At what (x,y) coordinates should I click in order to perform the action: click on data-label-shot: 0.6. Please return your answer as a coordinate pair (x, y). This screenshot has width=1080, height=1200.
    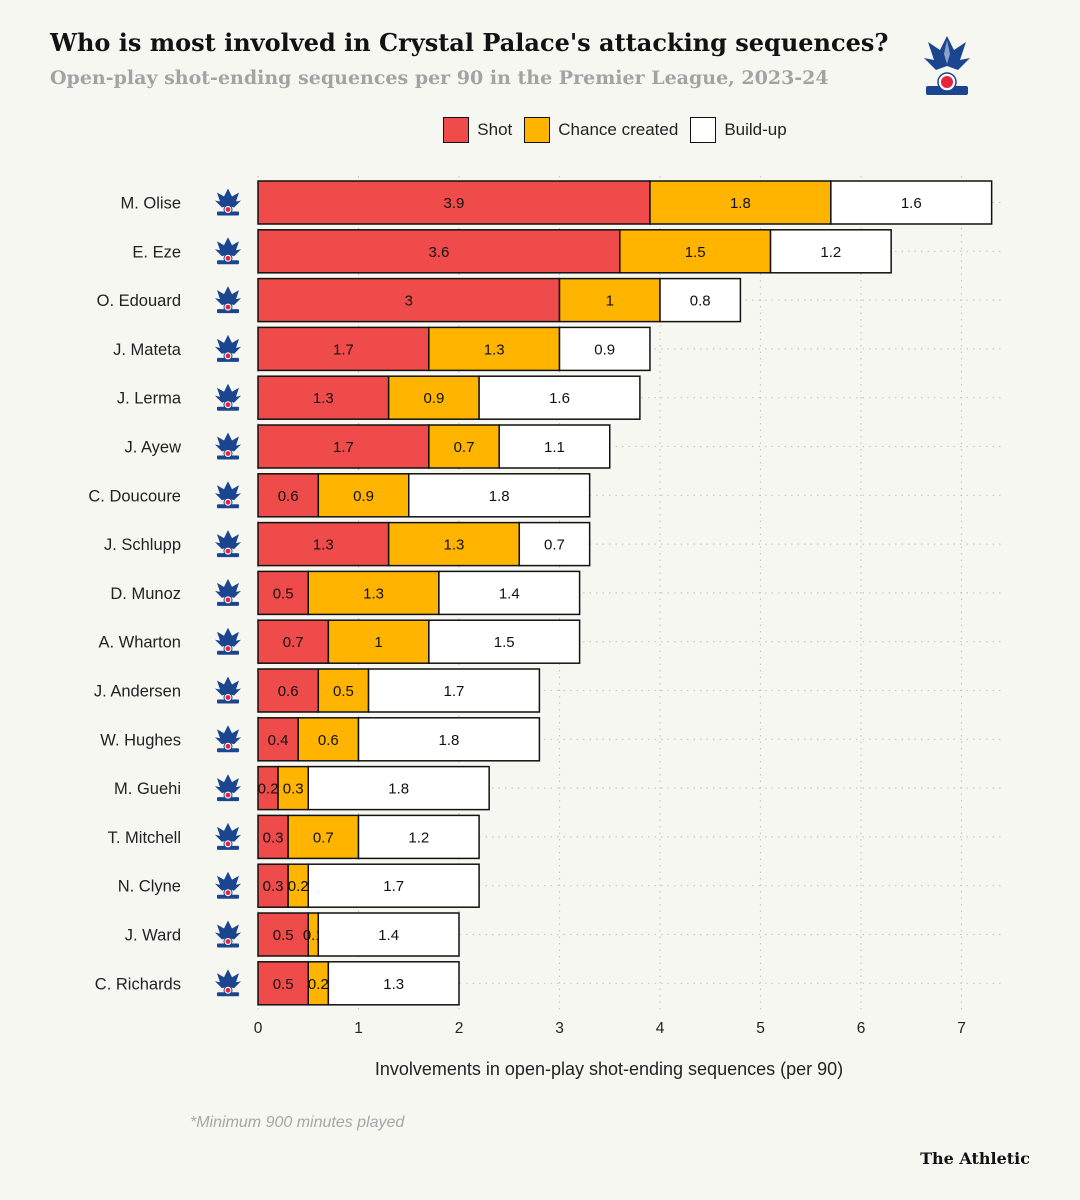
    Looking at the image, I should click on (288, 496).